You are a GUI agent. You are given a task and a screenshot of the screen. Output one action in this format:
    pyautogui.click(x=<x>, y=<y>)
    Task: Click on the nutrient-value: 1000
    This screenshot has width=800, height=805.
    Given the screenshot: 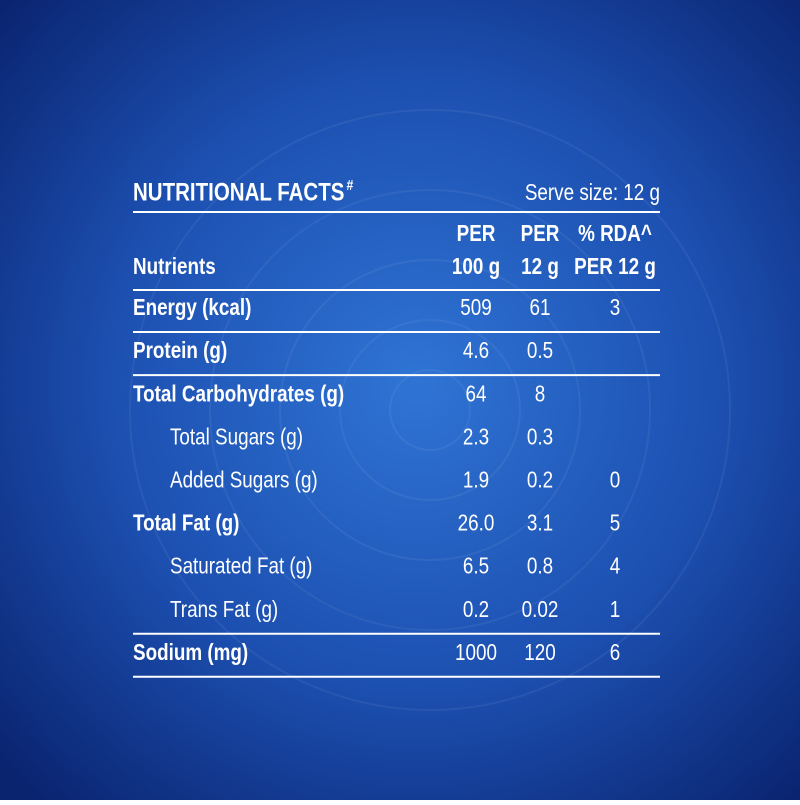 What is the action you would take?
    pyautogui.click(x=476, y=652)
    